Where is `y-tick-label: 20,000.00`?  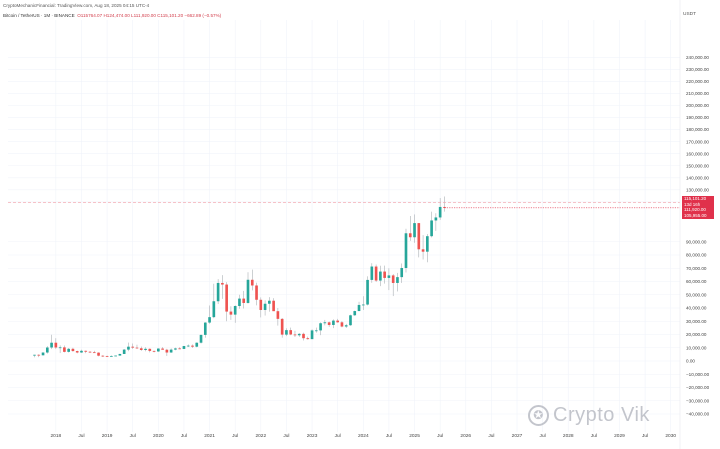
y-tick-label: 20,000.00 is located at coordinates (696, 334).